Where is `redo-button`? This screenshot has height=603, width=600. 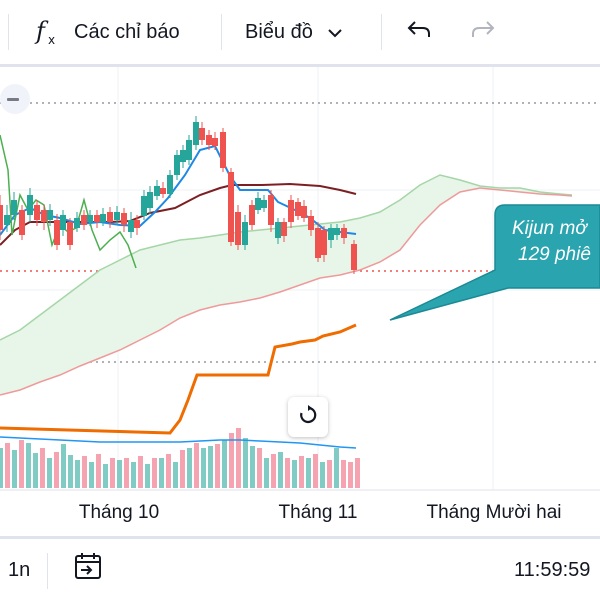
redo-button is located at coordinates (483, 32).